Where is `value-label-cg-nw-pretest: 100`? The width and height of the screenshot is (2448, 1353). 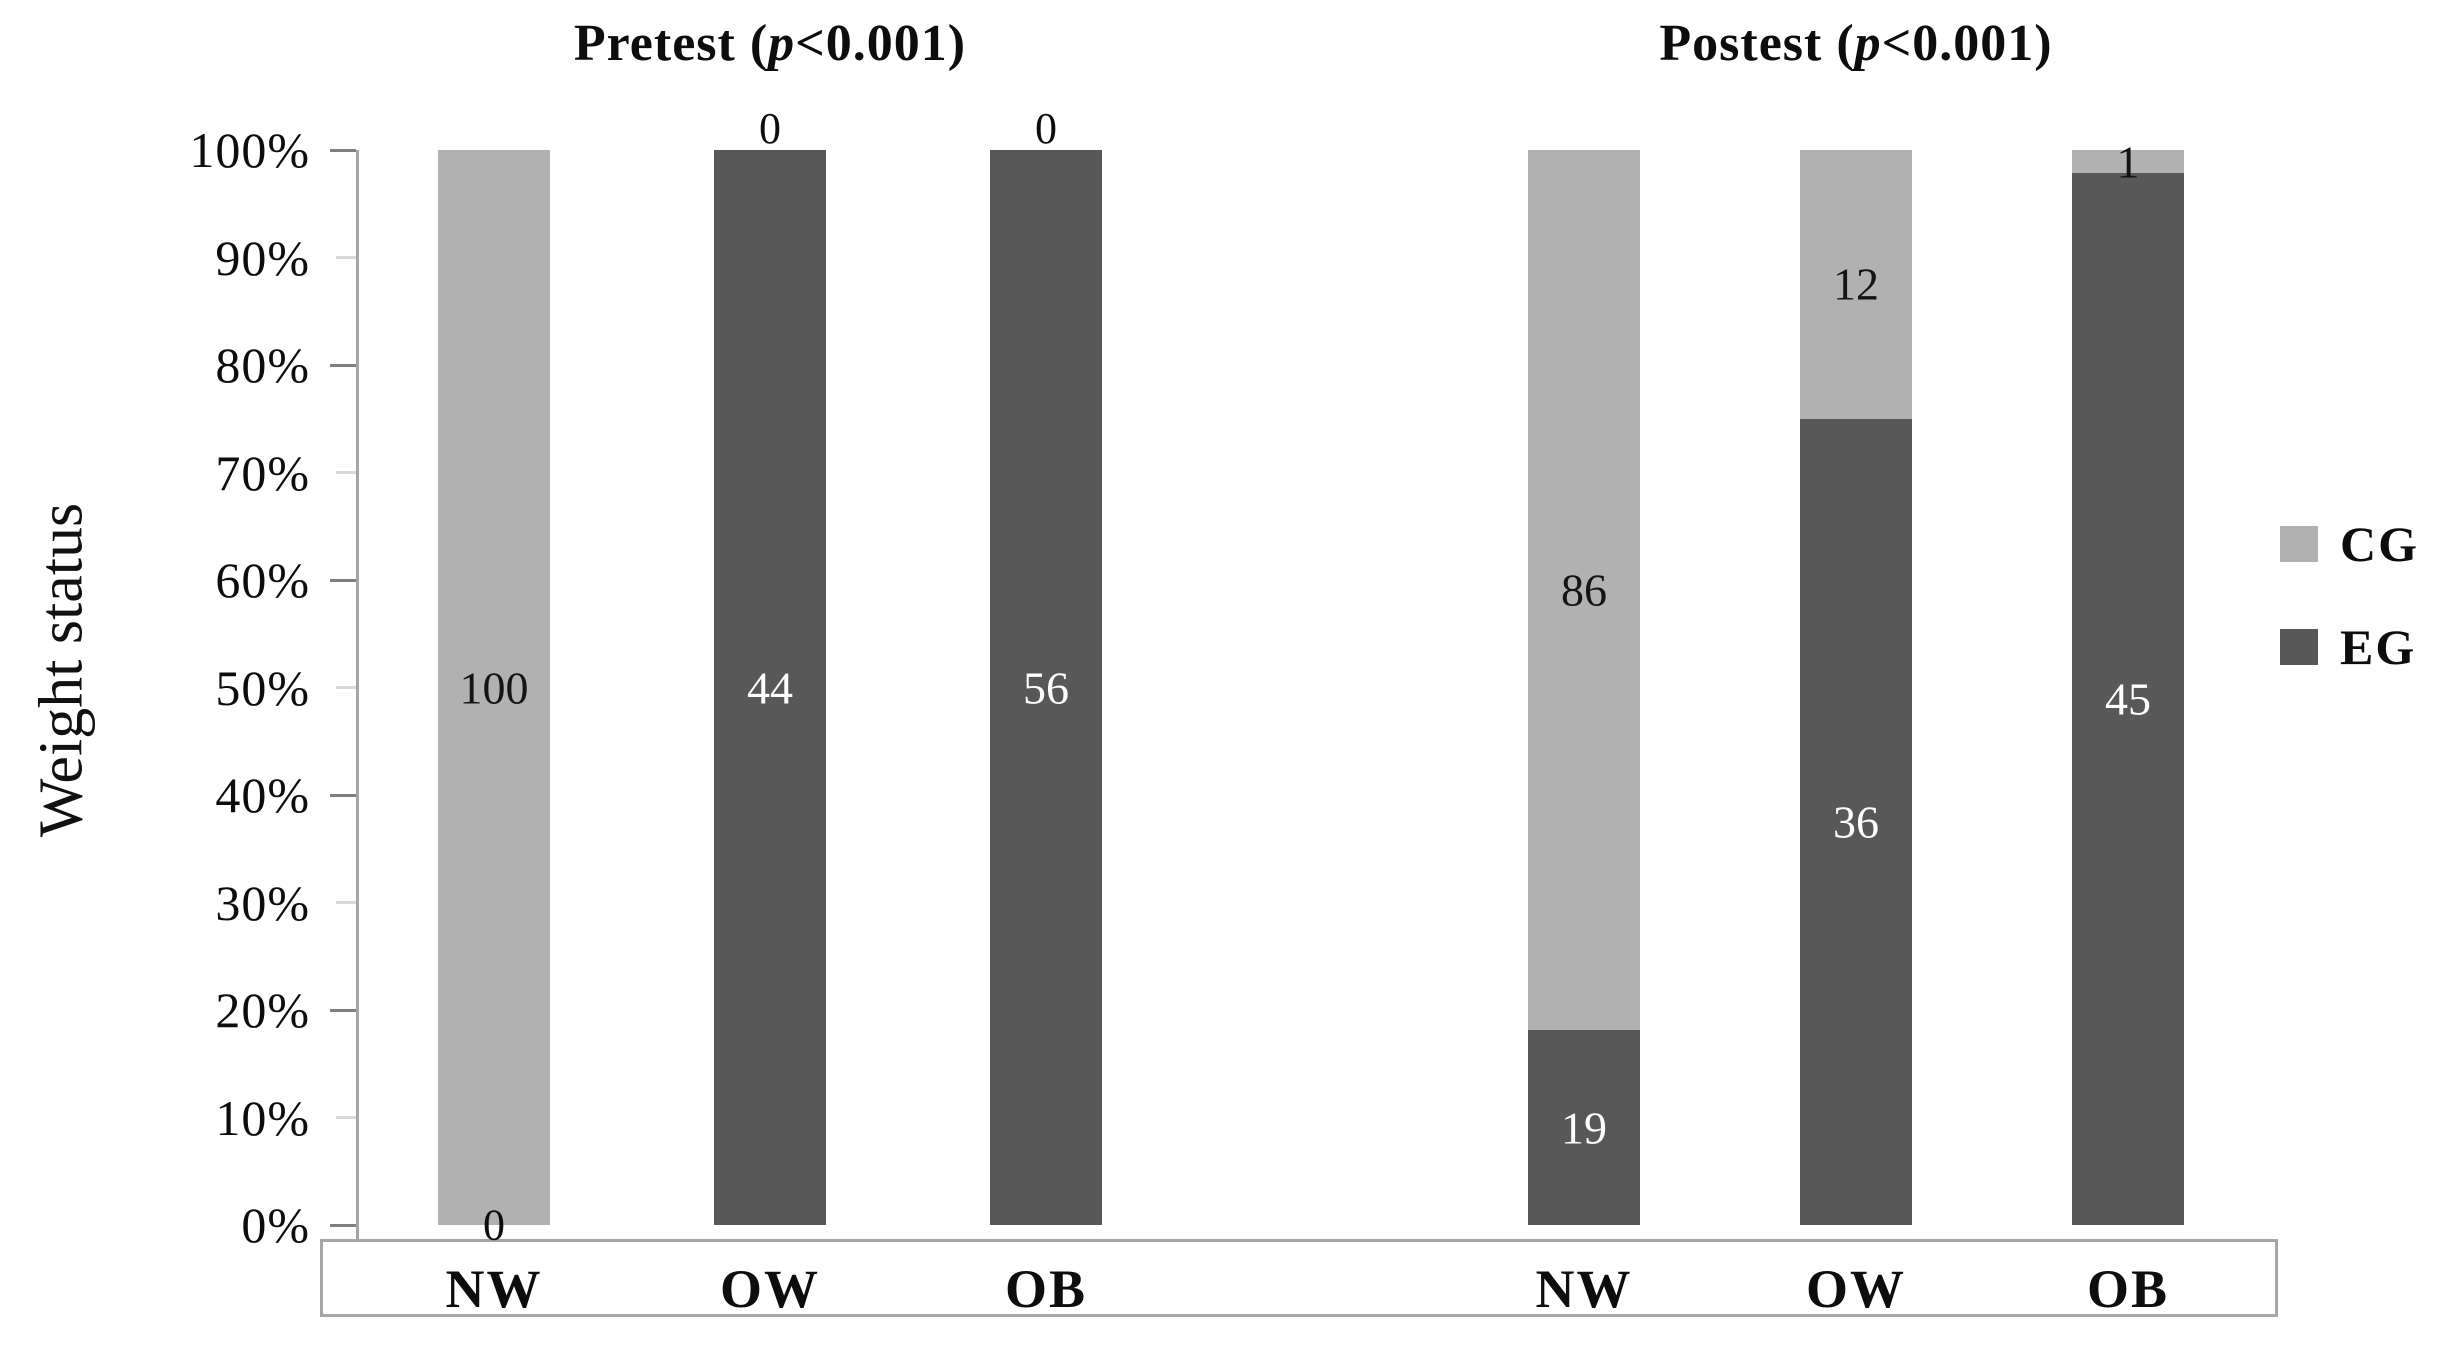
value-label-cg-nw-pretest: 100 is located at coordinates (494, 687).